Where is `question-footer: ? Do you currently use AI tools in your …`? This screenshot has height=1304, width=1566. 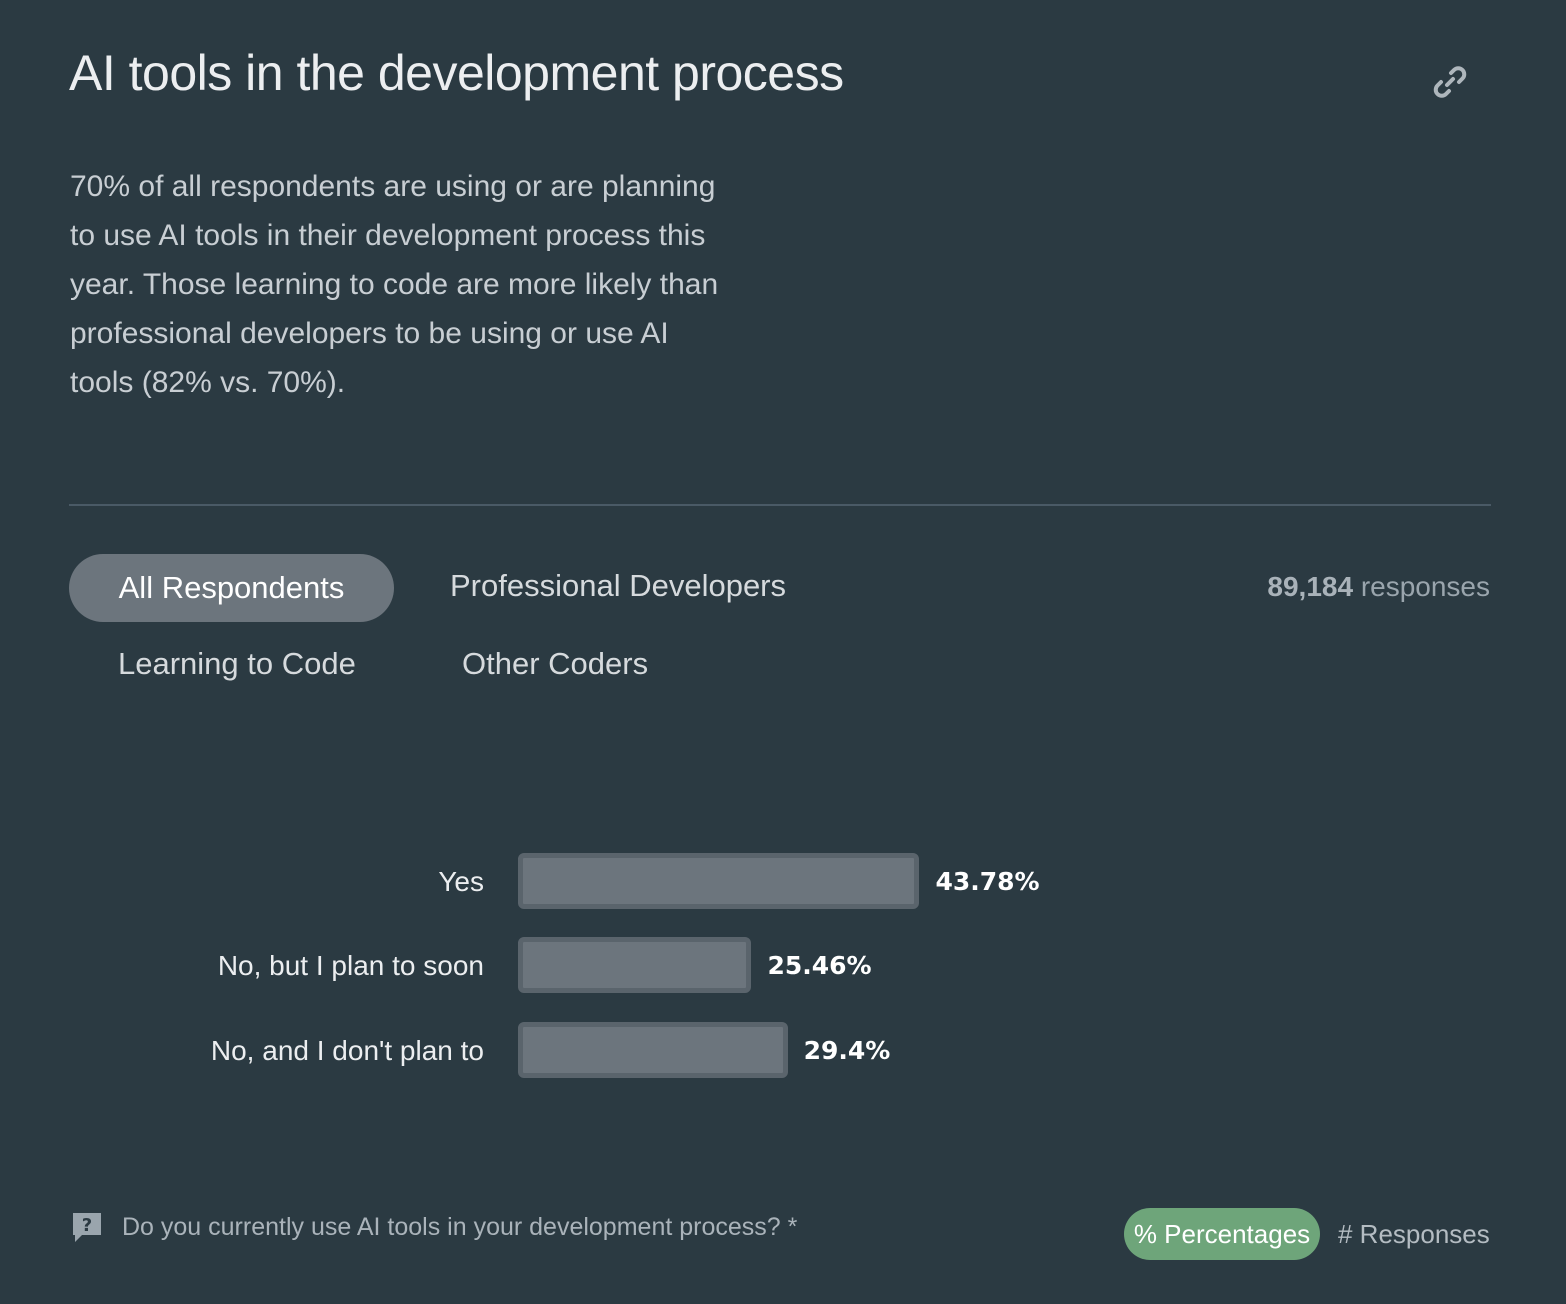
question-footer: ? Do you currently use AI tools in your … is located at coordinates (433, 1227).